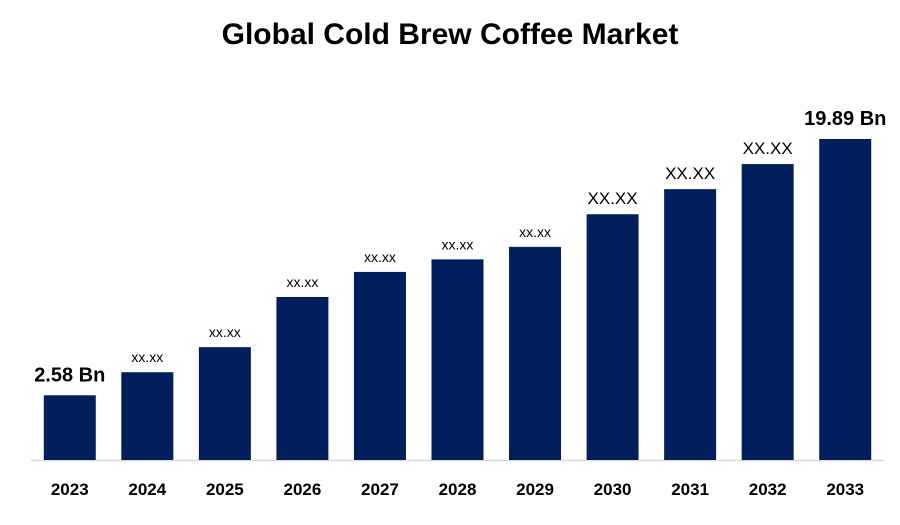 This screenshot has height=525, width=900. What do you see at coordinates (613, 489) in the screenshot?
I see `x-tick-label-2030: 2030` at bounding box center [613, 489].